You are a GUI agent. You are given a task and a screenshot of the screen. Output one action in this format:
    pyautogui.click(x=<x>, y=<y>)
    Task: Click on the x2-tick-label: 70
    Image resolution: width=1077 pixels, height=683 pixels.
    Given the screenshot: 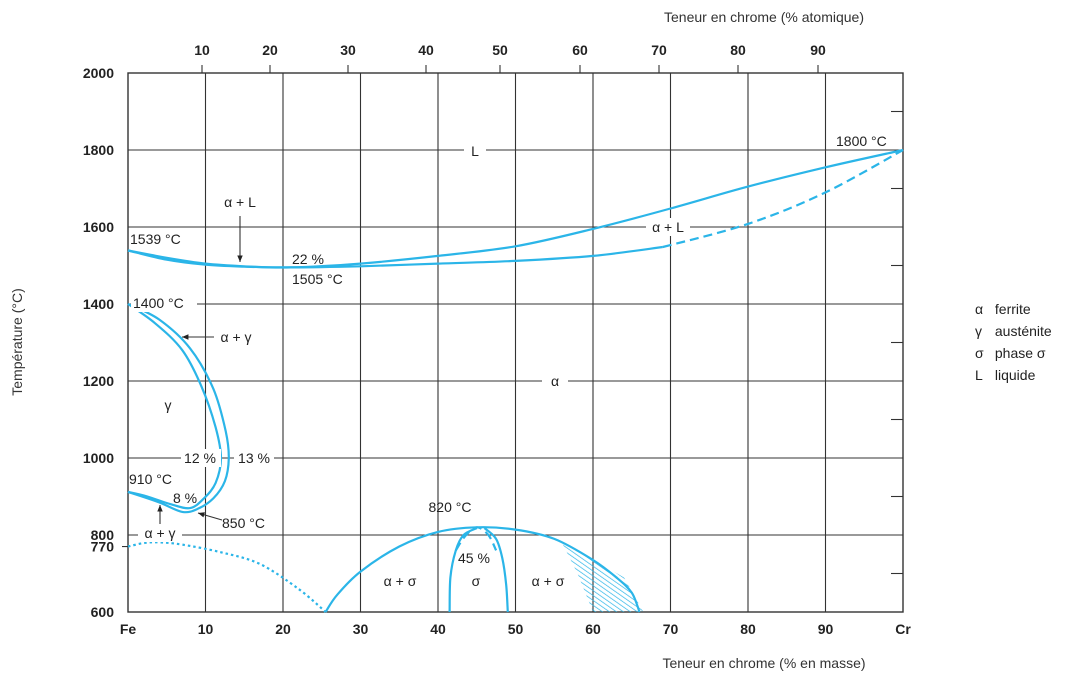 What is the action you would take?
    pyautogui.click(x=659, y=50)
    